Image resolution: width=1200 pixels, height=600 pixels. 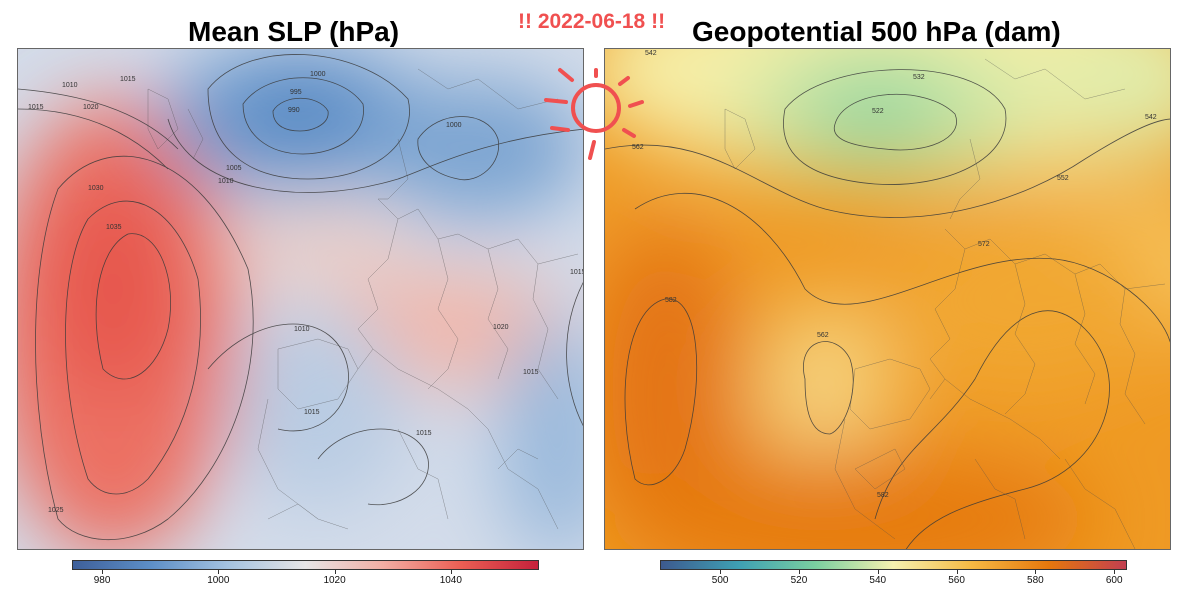 I want to click on slp-colorbar: 980 1000 1020 1040, so click(x=305, y=573).